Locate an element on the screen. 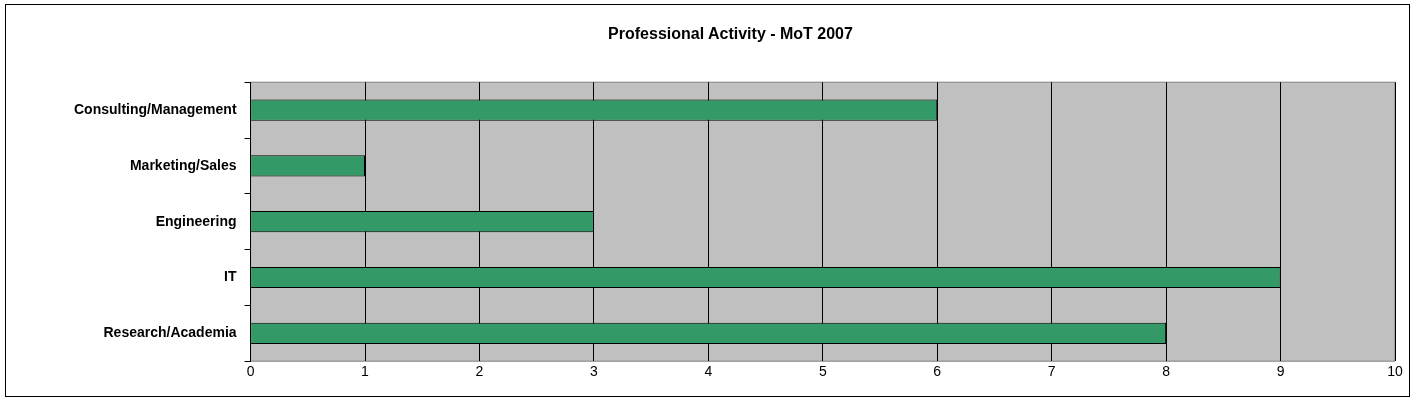 This screenshot has width=1417, height=403. x-tick-label: 2 is located at coordinates (479, 371).